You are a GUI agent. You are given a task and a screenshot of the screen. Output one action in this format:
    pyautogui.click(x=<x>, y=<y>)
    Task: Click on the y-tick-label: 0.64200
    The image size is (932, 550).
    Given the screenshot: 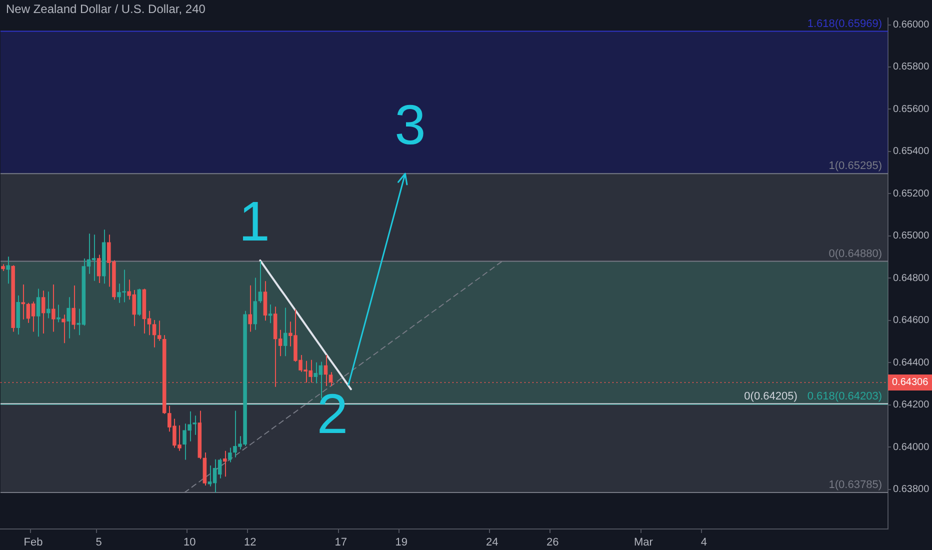 What is the action you would take?
    pyautogui.click(x=911, y=405)
    